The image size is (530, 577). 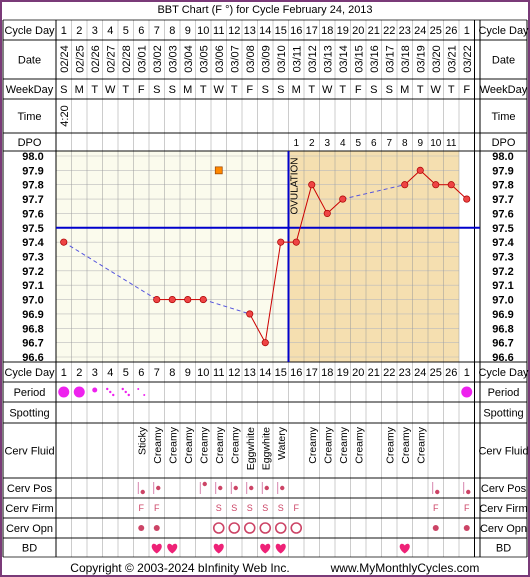 What do you see at coordinates (405, 143) in the screenshot?
I see `dpo-number: 8` at bounding box center [405, 143].